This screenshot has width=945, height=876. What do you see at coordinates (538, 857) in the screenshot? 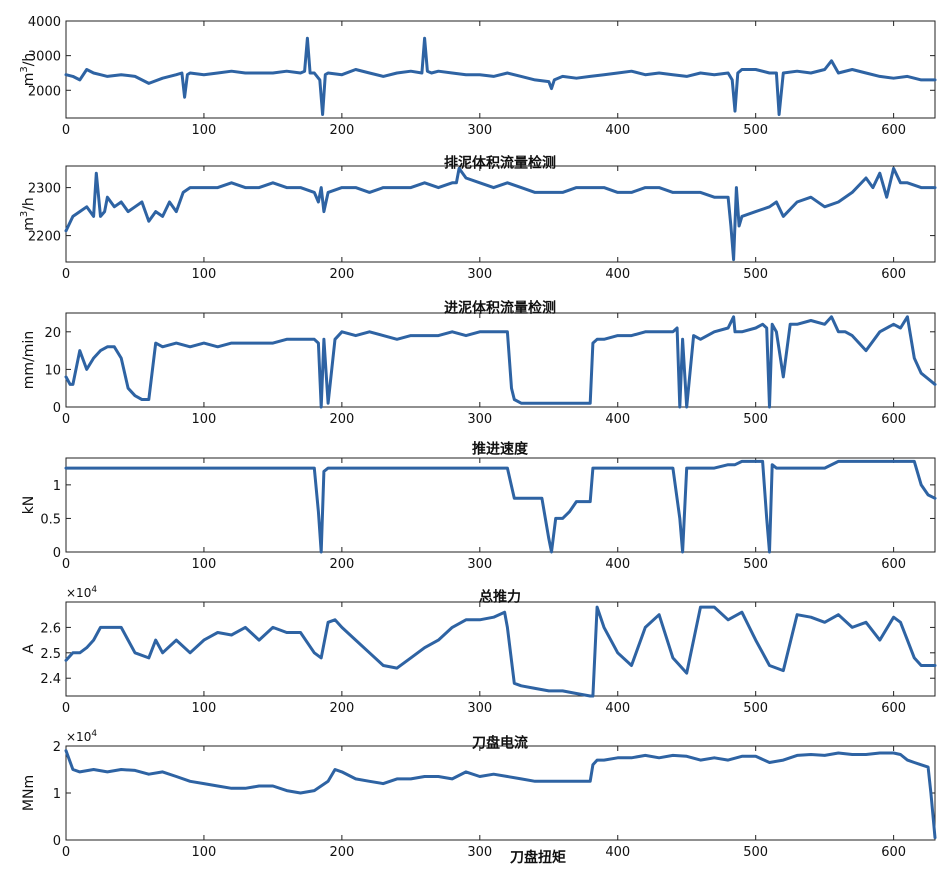
I see `chart-title-bottom: 刀盘扭矩` at bounding box center [538, 857].